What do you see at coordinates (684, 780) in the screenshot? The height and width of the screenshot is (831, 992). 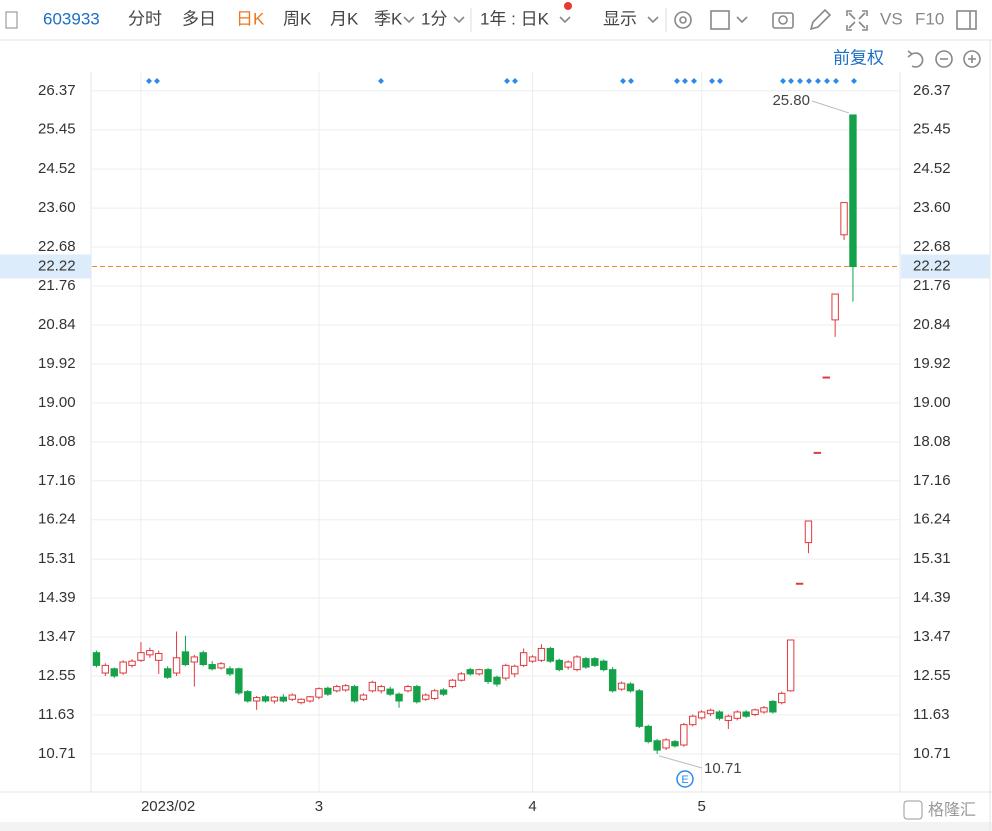 I see `event-icon-label: E` at bounding box center [684, 780].